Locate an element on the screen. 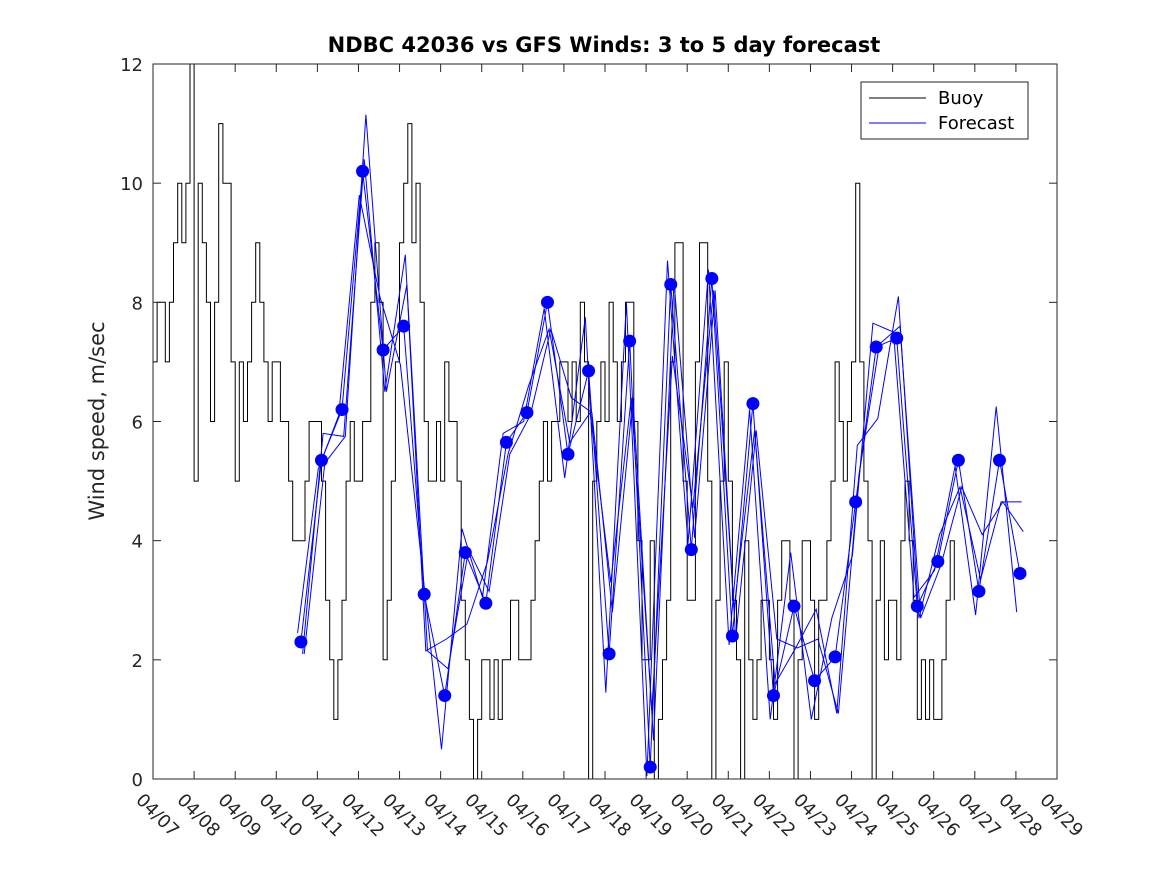 Image resolution: width=1167 pixels, height=875 pixels. x-tick-label: 04/16 is located at coordinates (527, 816).